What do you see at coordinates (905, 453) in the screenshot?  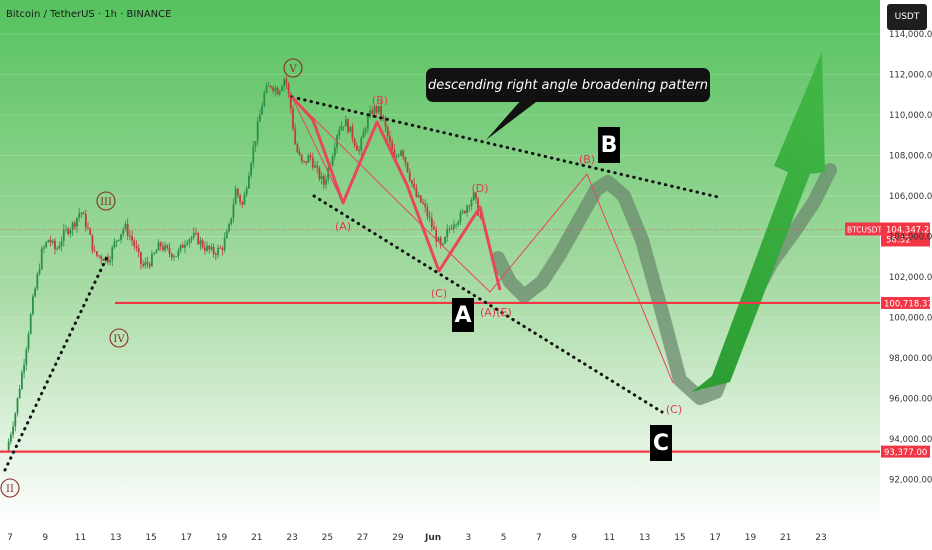 I see `level-price-label: 93,377.00` at bounding box center [905, 453].